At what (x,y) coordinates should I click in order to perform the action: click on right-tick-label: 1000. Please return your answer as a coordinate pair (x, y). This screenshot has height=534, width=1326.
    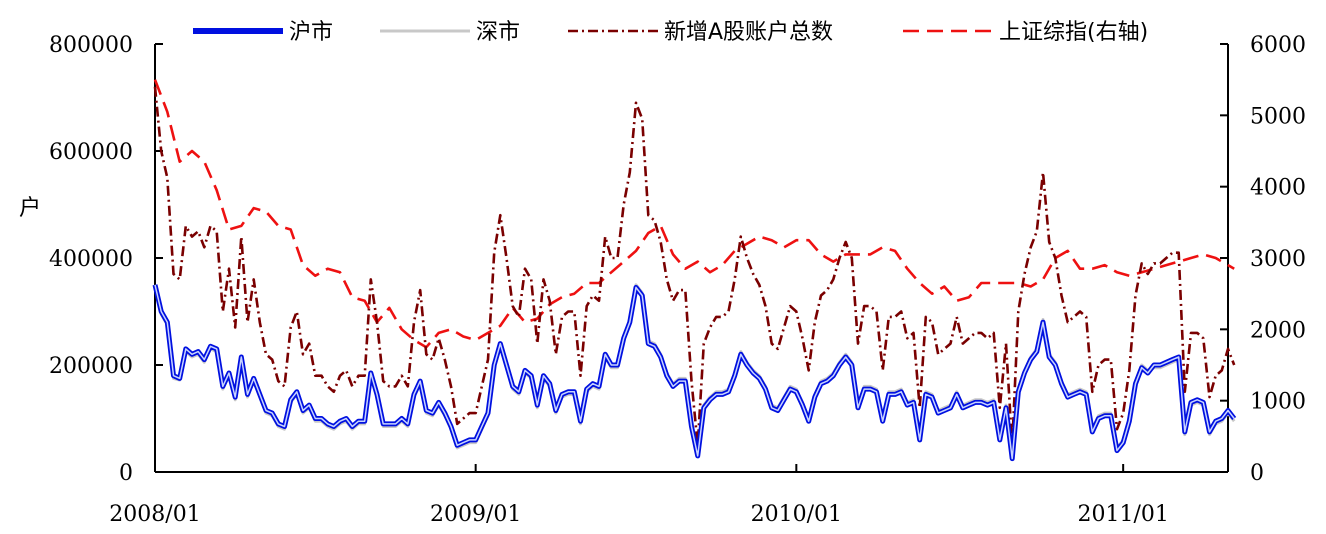
    Looking at the image, I should click on (1278, 402).